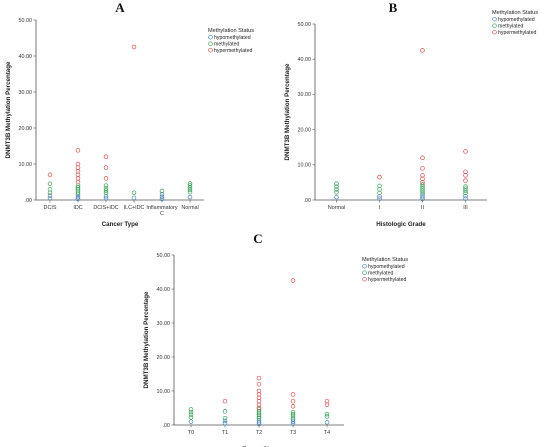 The image size is (550, 447). Describe the element at coordinates (305, 60) in the screenshot. I see `y-tick-label: 40.00` at that location.